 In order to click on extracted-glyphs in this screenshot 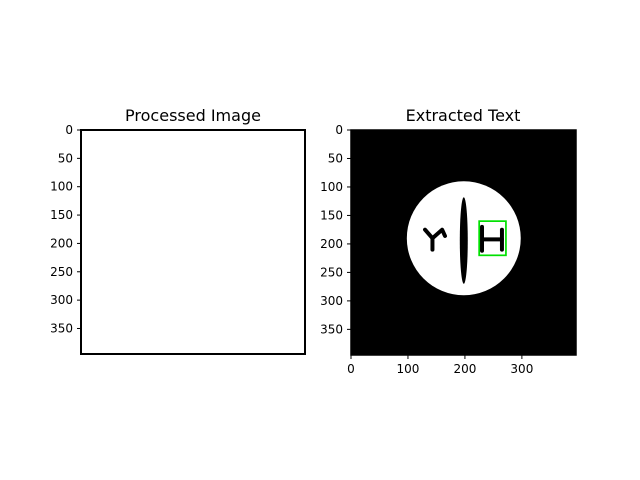, I will do `click(463, 240)`.